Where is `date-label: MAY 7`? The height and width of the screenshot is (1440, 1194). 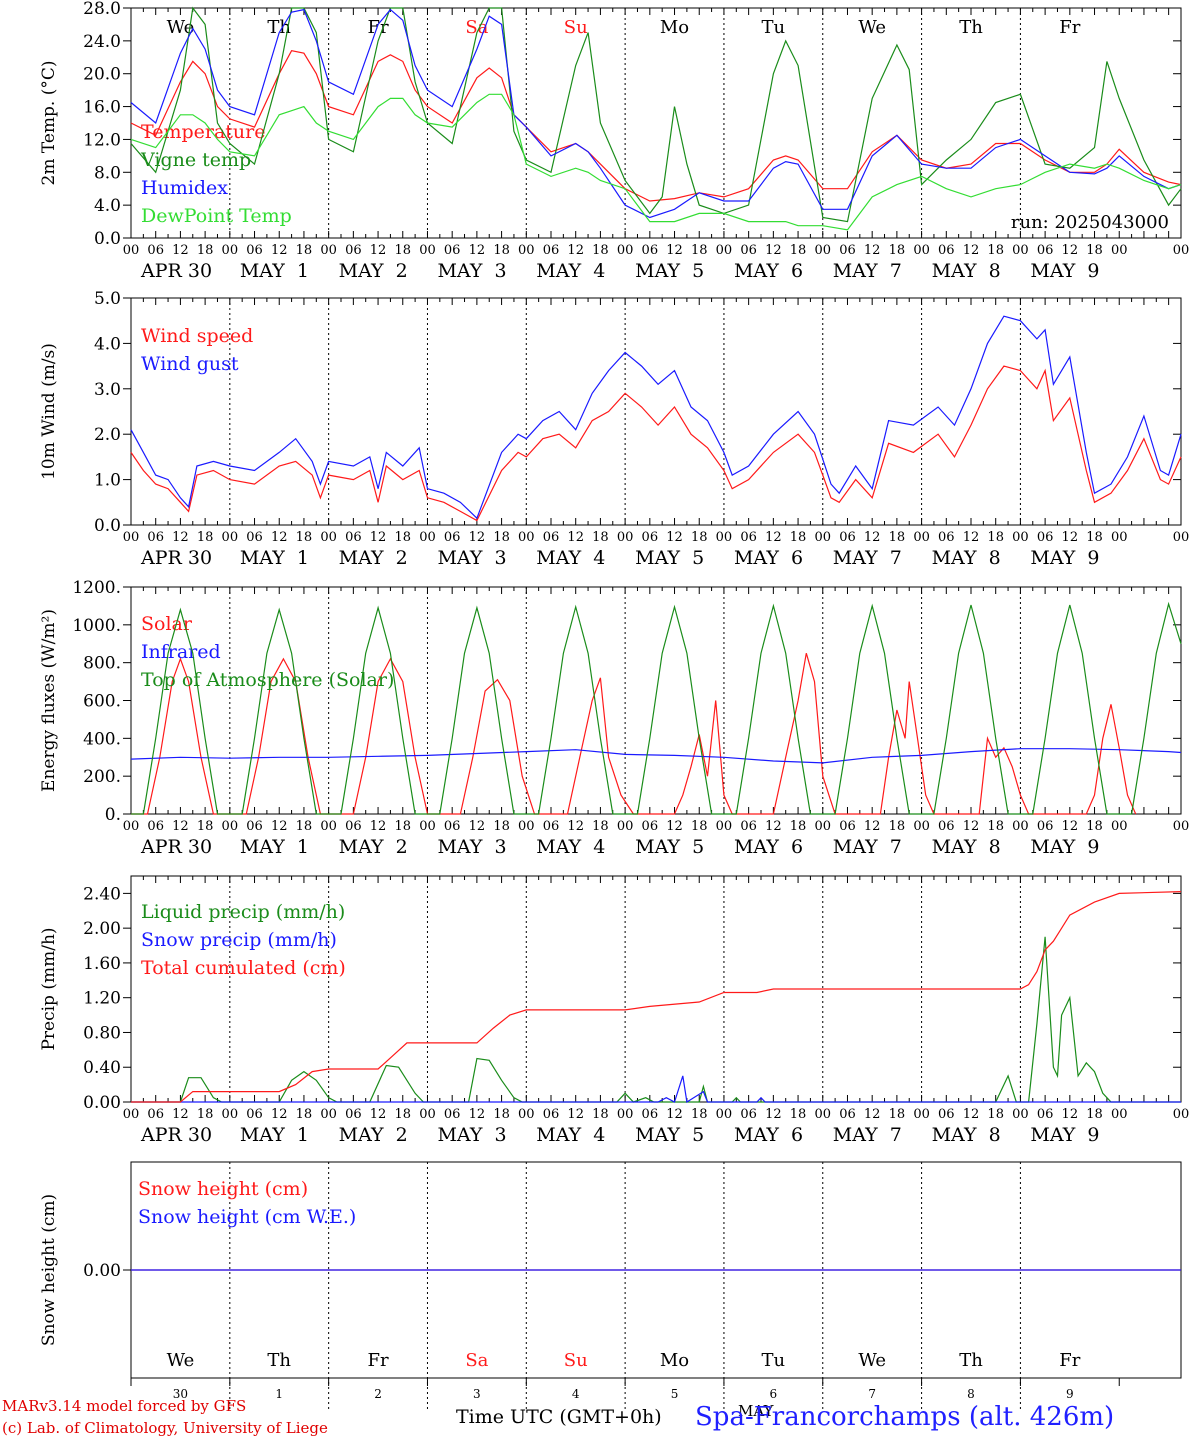 date-label: MAY 7 is located at coordinates (867, 1135).